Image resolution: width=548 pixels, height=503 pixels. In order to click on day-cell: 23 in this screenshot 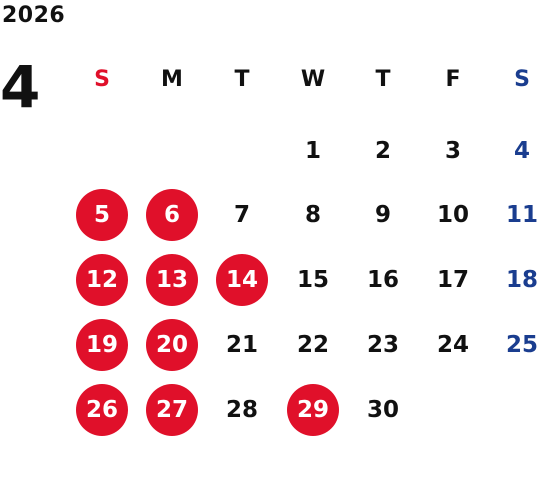, I will do `click(382, 344)`.